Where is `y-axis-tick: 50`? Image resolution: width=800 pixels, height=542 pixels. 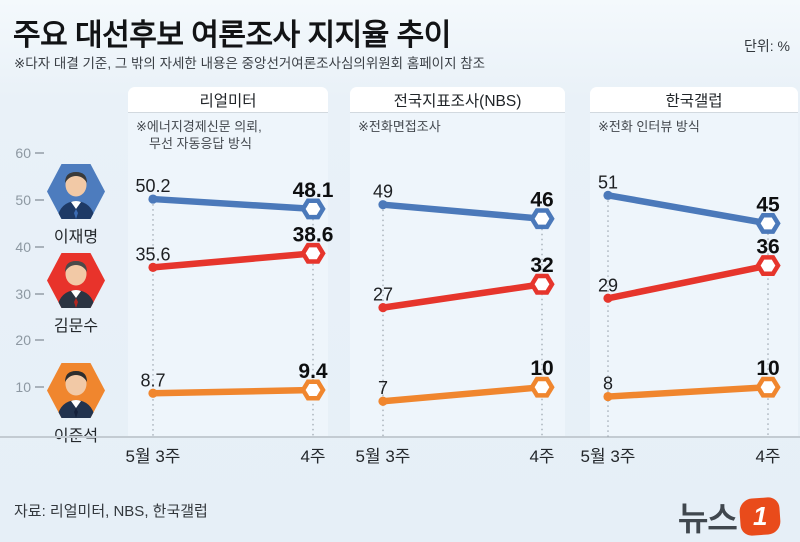 y-axis-tick: 50 is located at coordinates (22, 200).